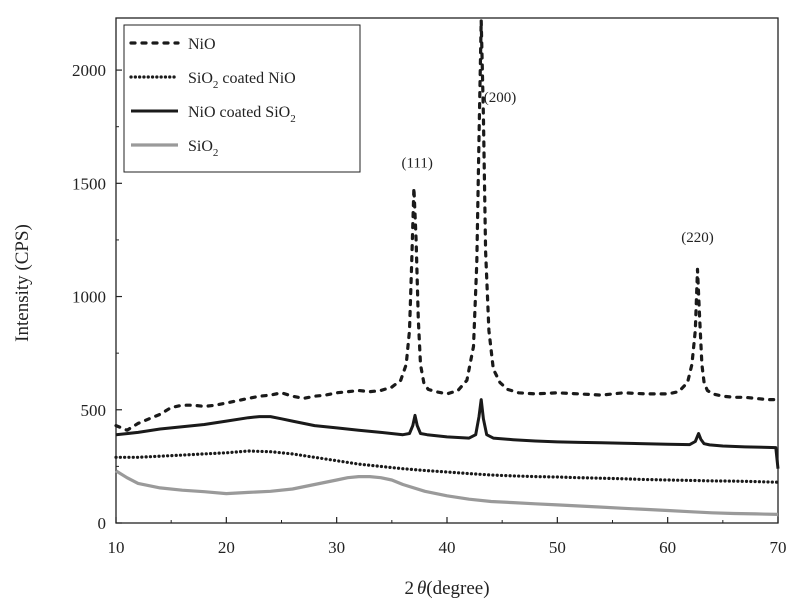  Describe the element at coordinates (421, 588) in the screenshot. I see `x-axis-title-theta: θ` at that location.